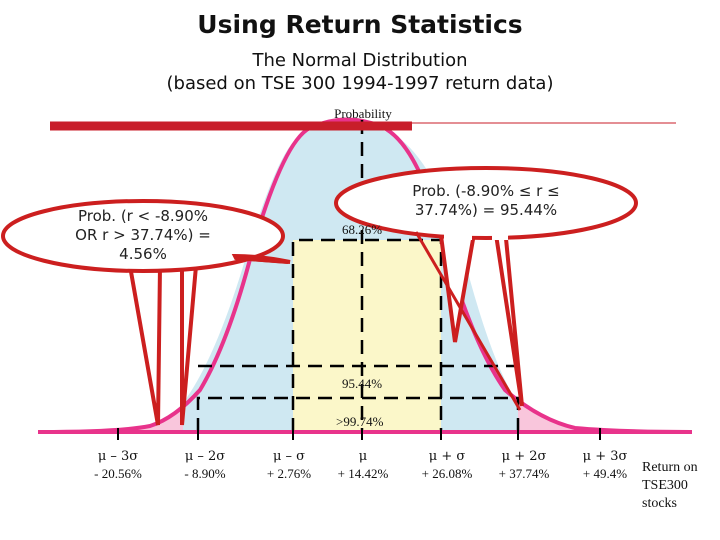  What do you see at coordinates (524, 473) in the screenshot?
I see `tick-value-6: + 37.74%` at bounding box center [524, 473].